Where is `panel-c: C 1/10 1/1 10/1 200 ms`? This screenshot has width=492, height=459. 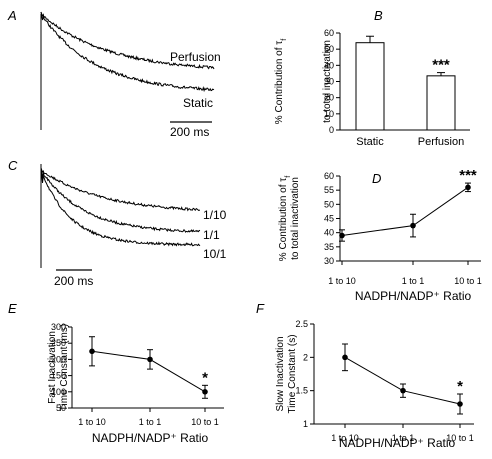
panel-c: C 1/10 1/1 10/1 200 ms is located at coordinates (117, 223).